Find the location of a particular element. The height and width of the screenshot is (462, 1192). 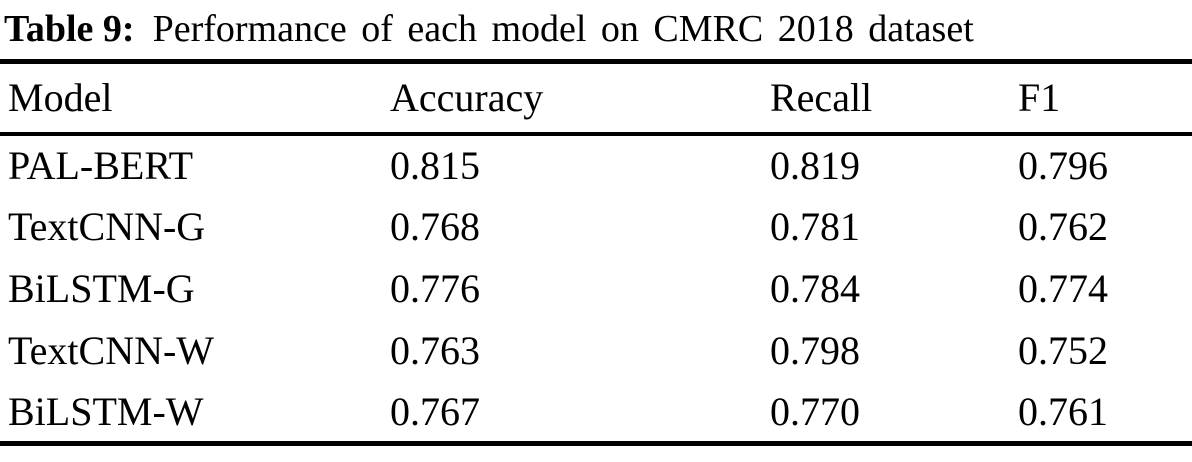

f1-cell: 0.752 is located at coordinates (1063, 350).